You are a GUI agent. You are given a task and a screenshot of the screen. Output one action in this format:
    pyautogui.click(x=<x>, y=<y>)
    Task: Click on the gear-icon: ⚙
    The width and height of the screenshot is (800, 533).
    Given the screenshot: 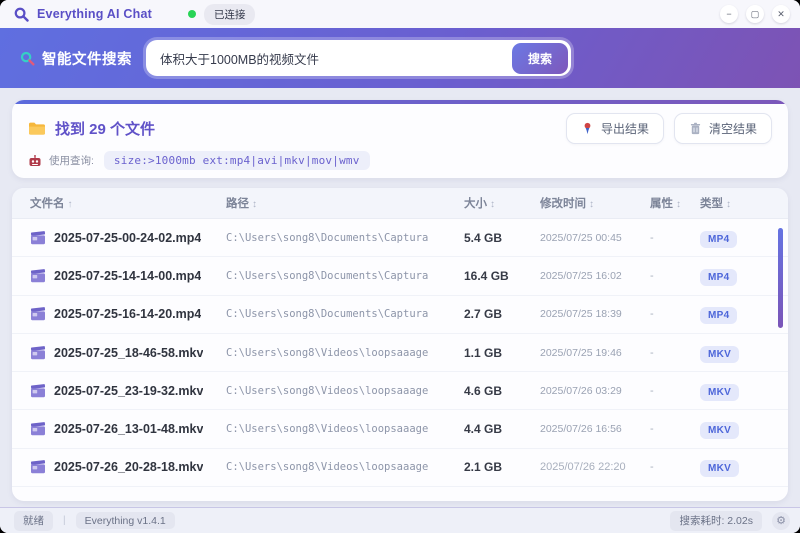 What is the action you would take?
    pyautogui.click(x=781, y=520)
    